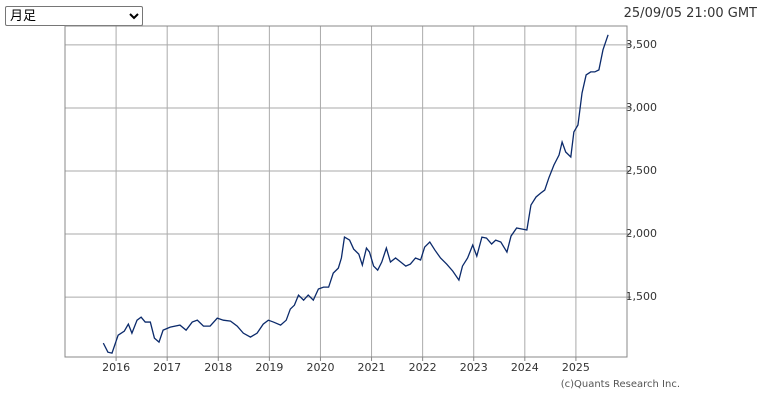  I want to click on y-tick-label: 3,000, so click(642, 107).